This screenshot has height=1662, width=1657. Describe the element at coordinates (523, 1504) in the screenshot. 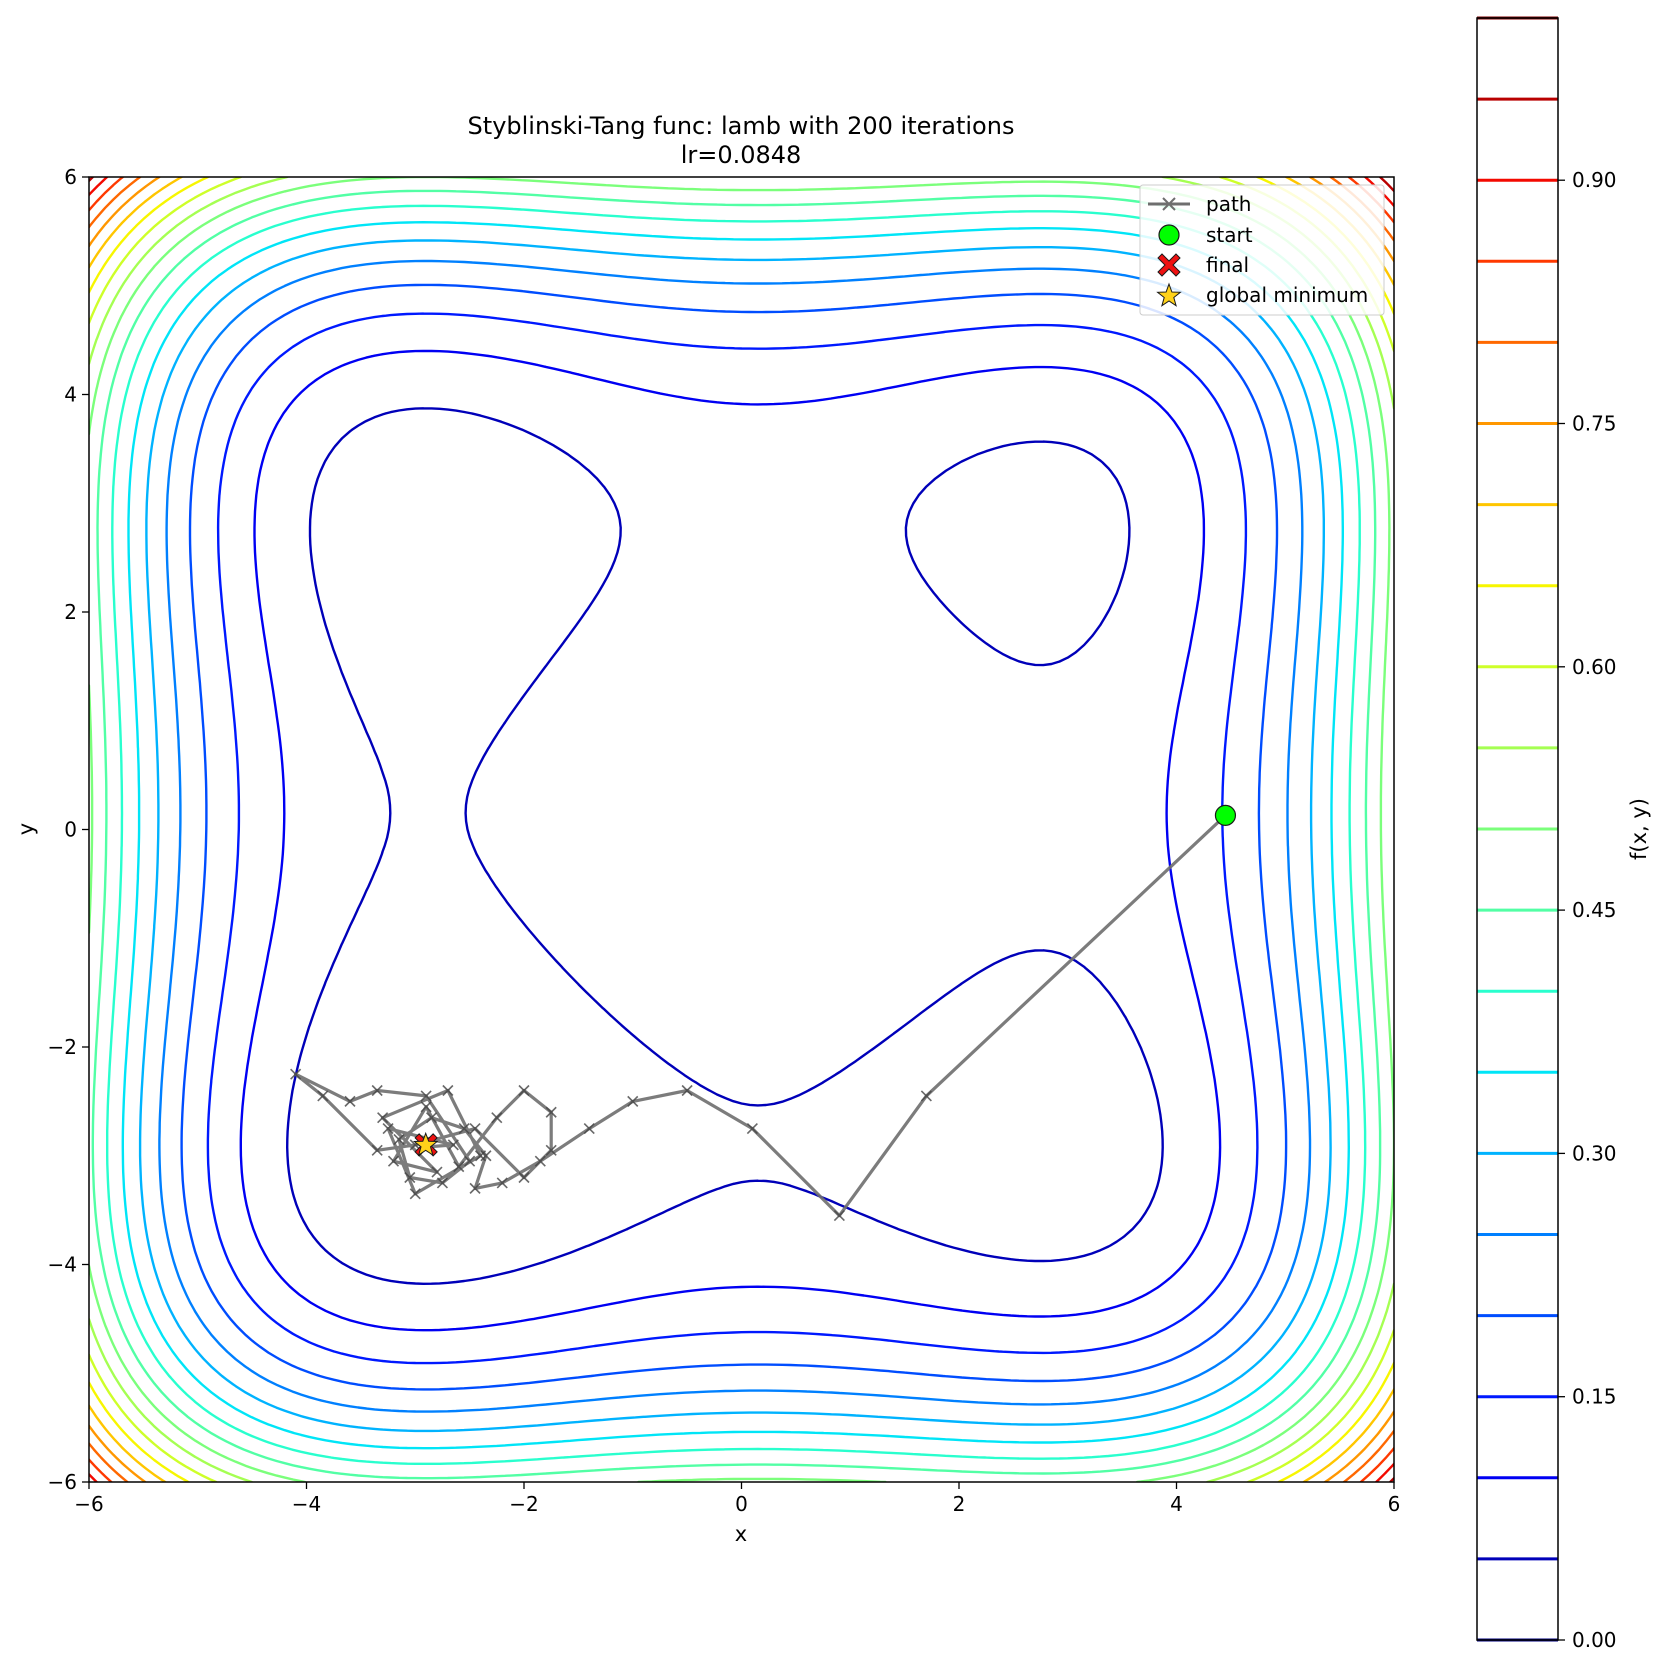

I see `x-tick-label: −2` at that location.